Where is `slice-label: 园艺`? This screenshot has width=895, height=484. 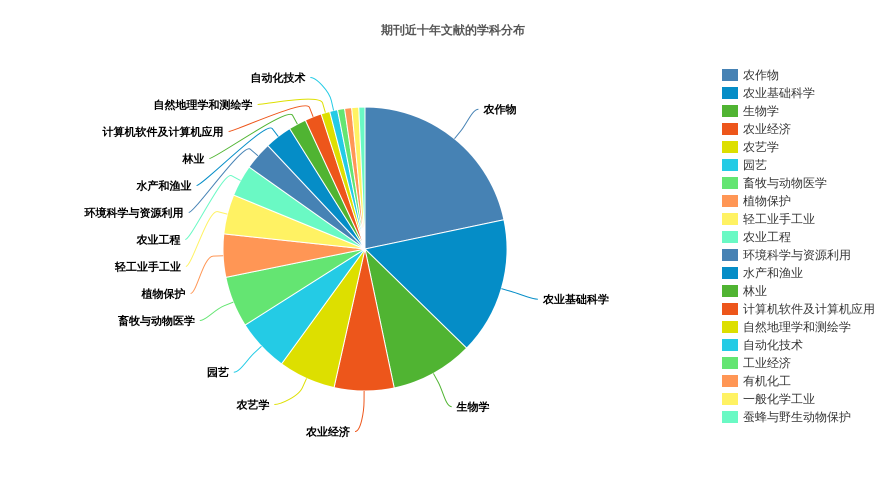 slice-label: 园艺 is located at coordinates (217, 373).